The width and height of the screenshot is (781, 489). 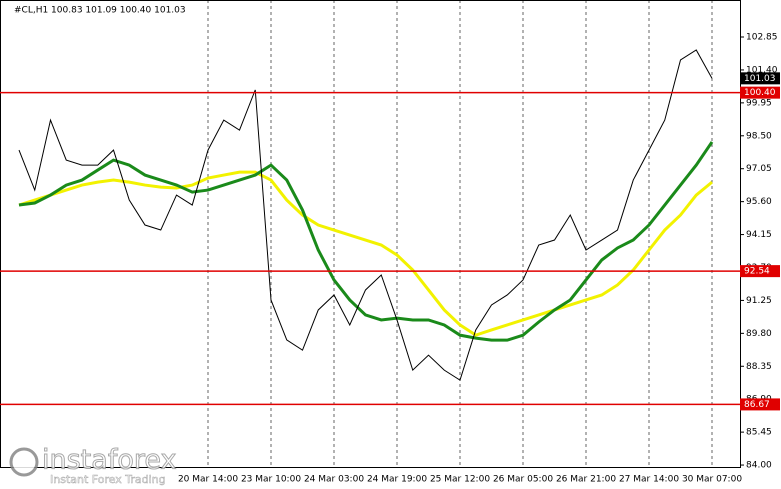 I want to click on logo: instaforex Instant Forex Trading, so click(x=93, y=465).